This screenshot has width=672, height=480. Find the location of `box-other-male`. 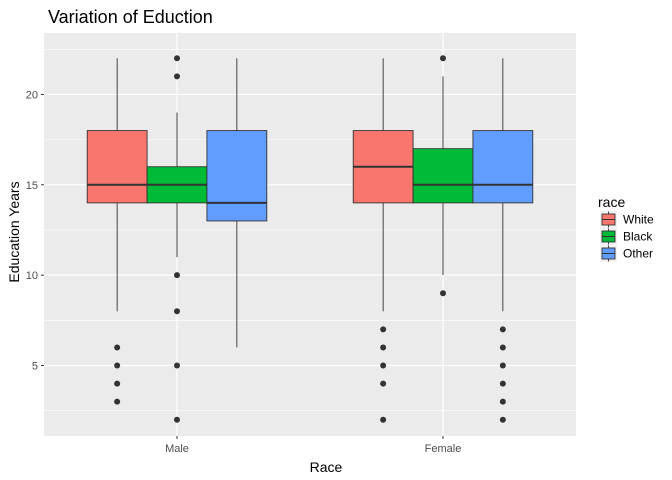

box-other-male is located at coordinates (237, 203).